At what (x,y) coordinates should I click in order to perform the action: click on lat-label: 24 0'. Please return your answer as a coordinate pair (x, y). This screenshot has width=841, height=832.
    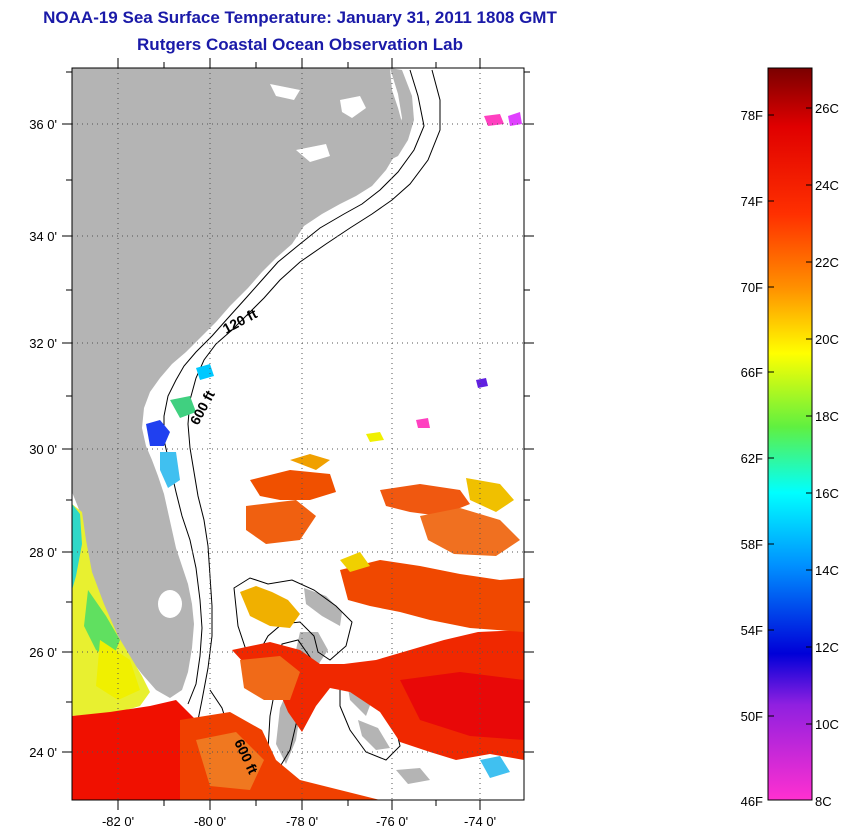
    Looking at the image, I should click on (43, 752).